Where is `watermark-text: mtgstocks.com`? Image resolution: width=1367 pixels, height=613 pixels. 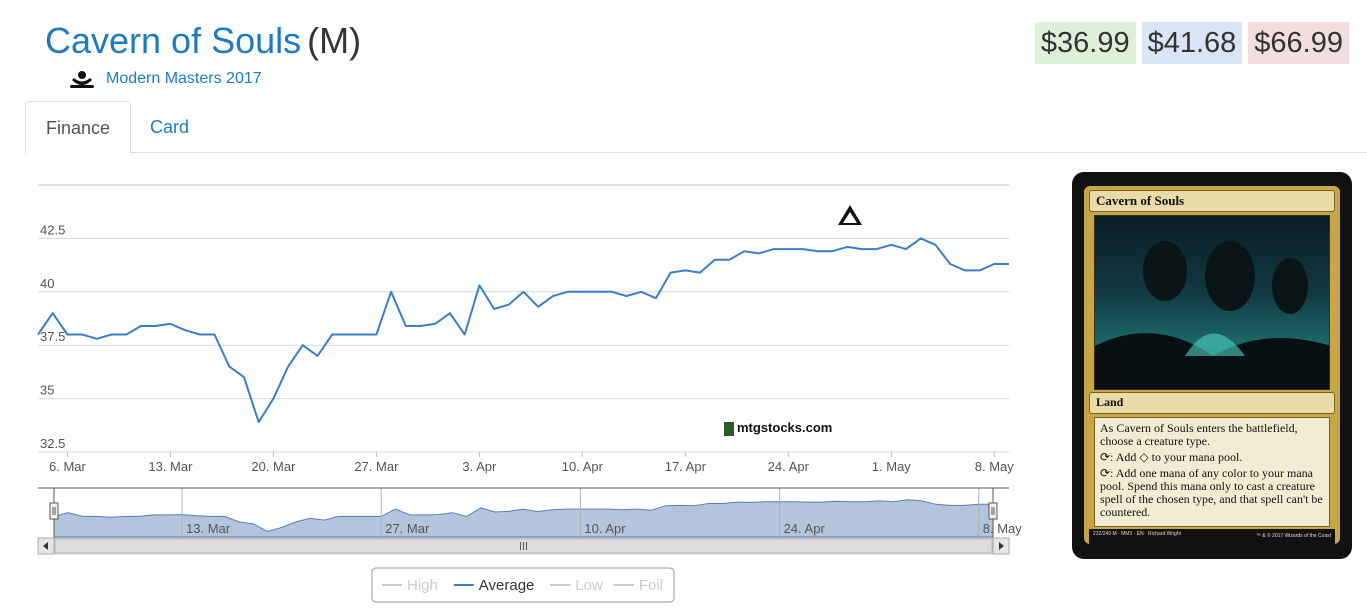
watermark-text: mtgstocks.com is located at coordinates (784, 427).